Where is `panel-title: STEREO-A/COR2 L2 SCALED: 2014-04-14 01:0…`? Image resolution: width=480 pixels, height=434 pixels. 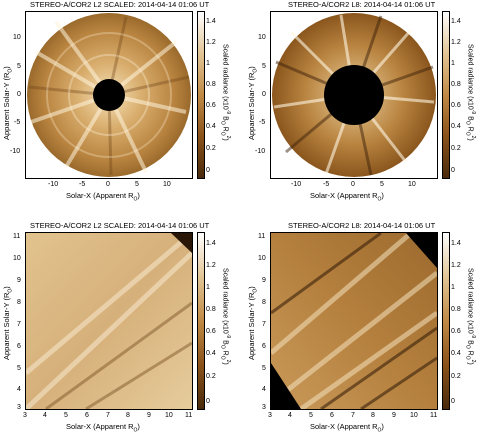 panel-title: STEREO-A/COR2 L2 SCALED: 2014-04-14 01:0… is located at coordinates (120, 4).